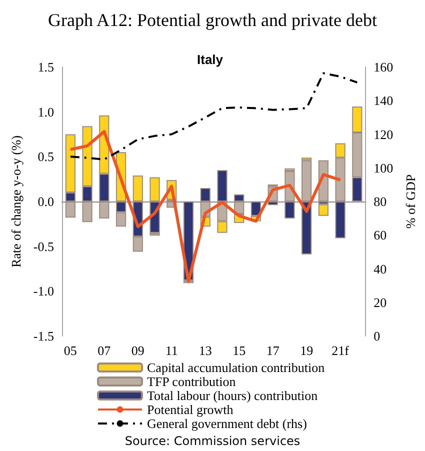 The image size is (425, 451). What do you see at coordinates (384, 168) in the screenshot?
I see `y2-tick-label: 100` at bounding box center [384, 168].